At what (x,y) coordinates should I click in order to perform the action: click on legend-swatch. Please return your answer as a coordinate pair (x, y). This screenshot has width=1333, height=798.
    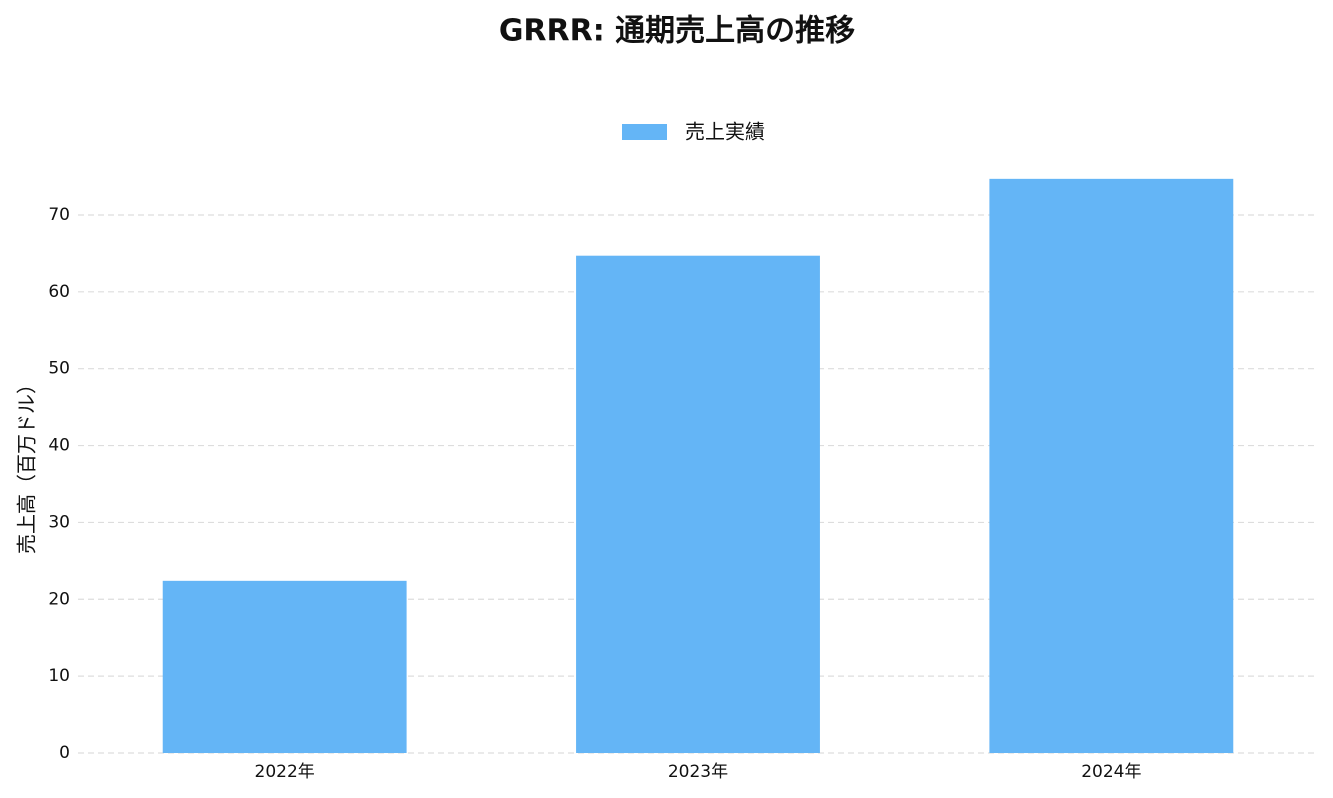
    Looking at the image, I should click on (644, 132).